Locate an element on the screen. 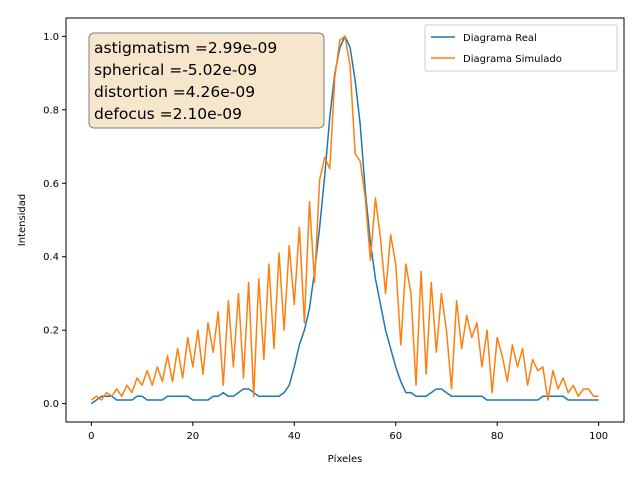 The image size is (640, 480). y-axis-label: Intensidad is located at coordinates (22, 220).